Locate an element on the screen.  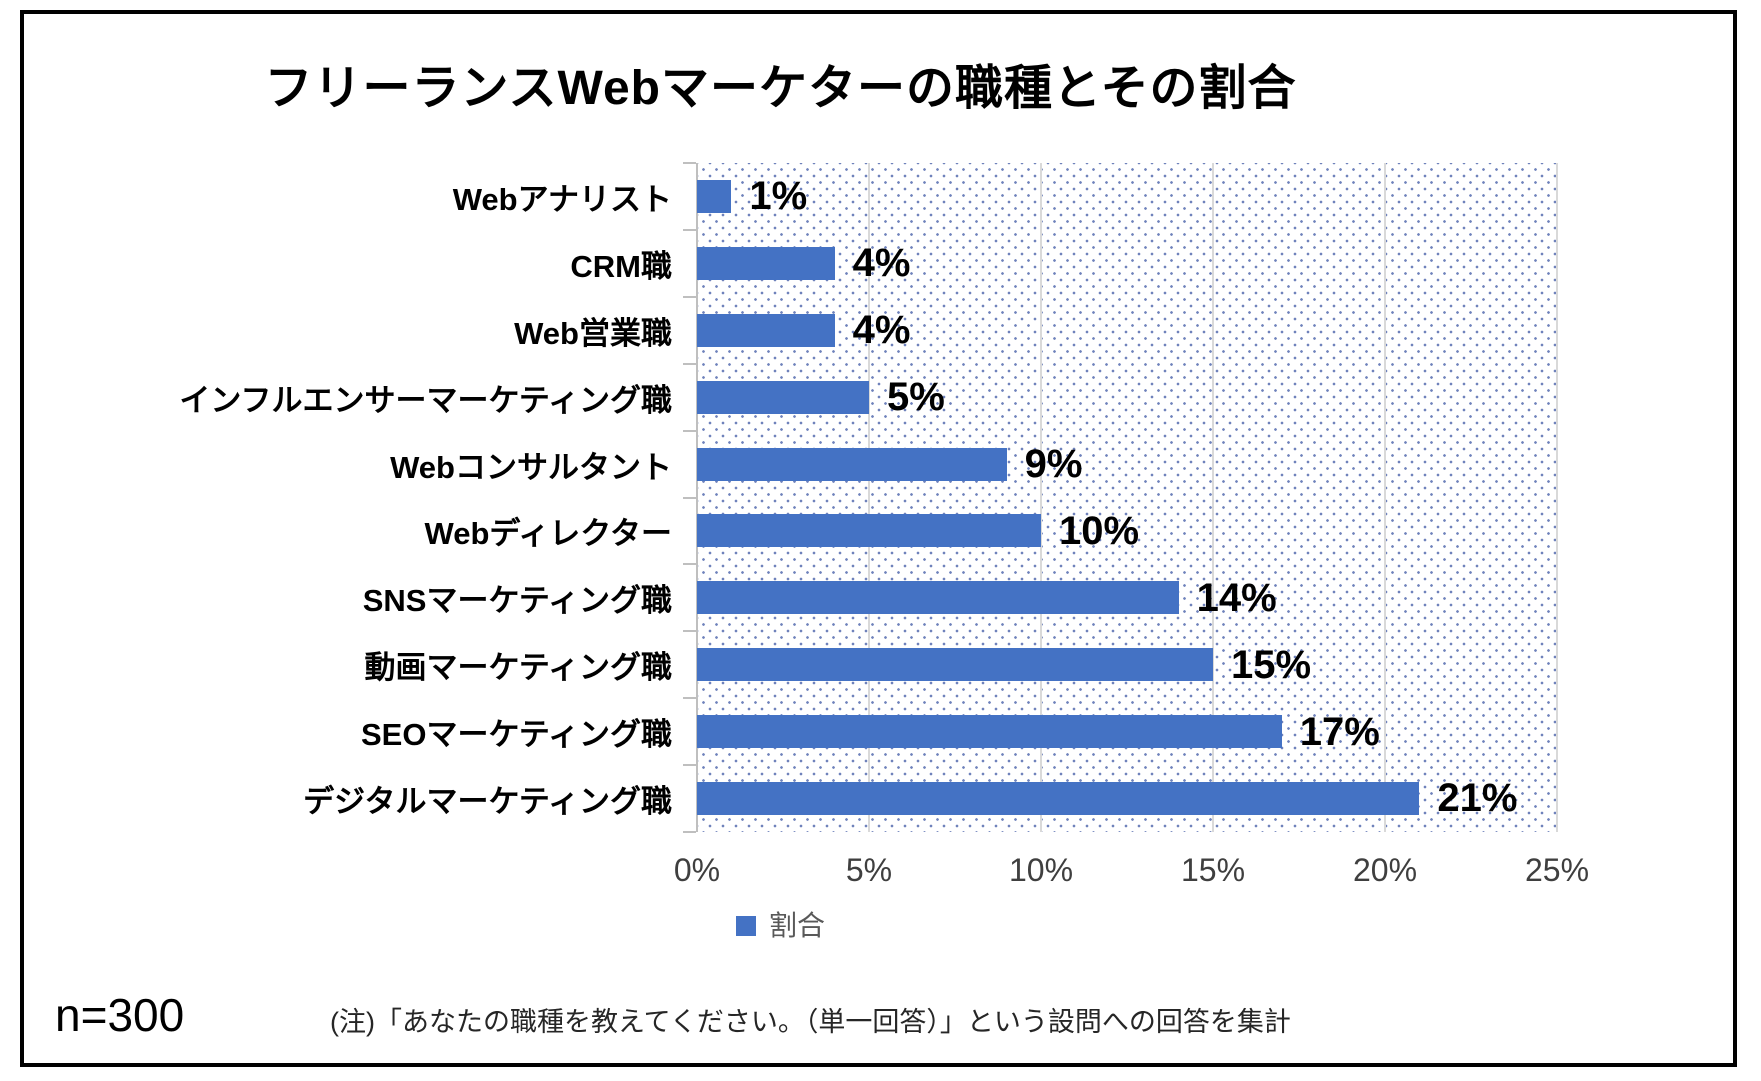
x-tick-label: 15% is located at coordinates (1213, 870).